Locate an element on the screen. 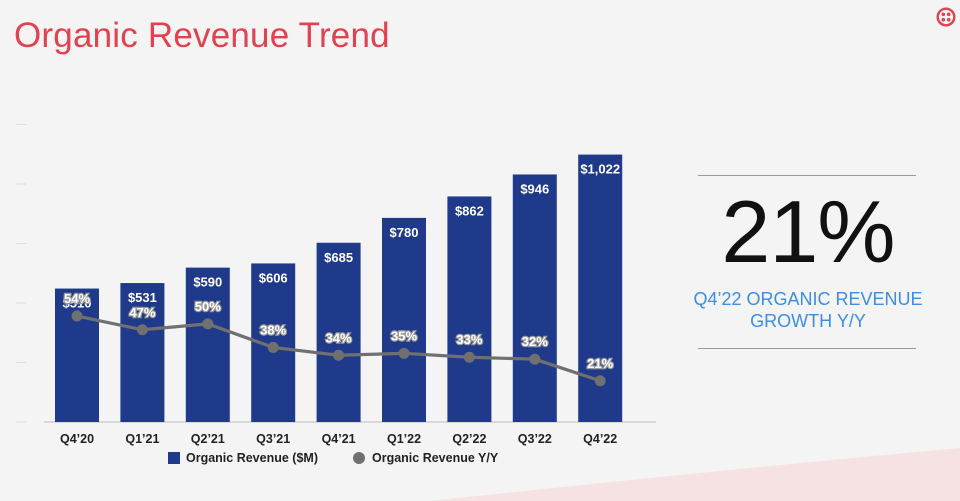  kpi-top-rule is located at coordinates (807, 175).